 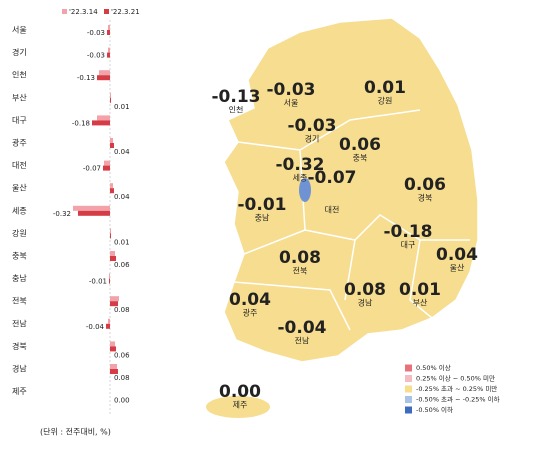 I want to click on category-label: 울산, so click(x=19, y=188).